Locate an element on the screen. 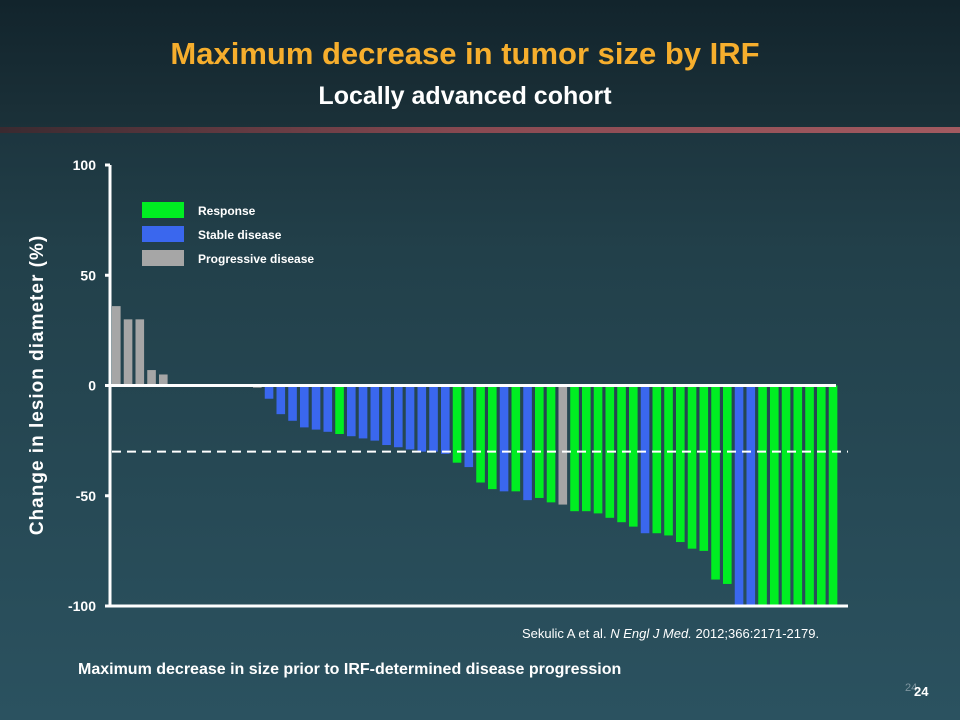  bar-60-response is located at coordinates (809, 495).